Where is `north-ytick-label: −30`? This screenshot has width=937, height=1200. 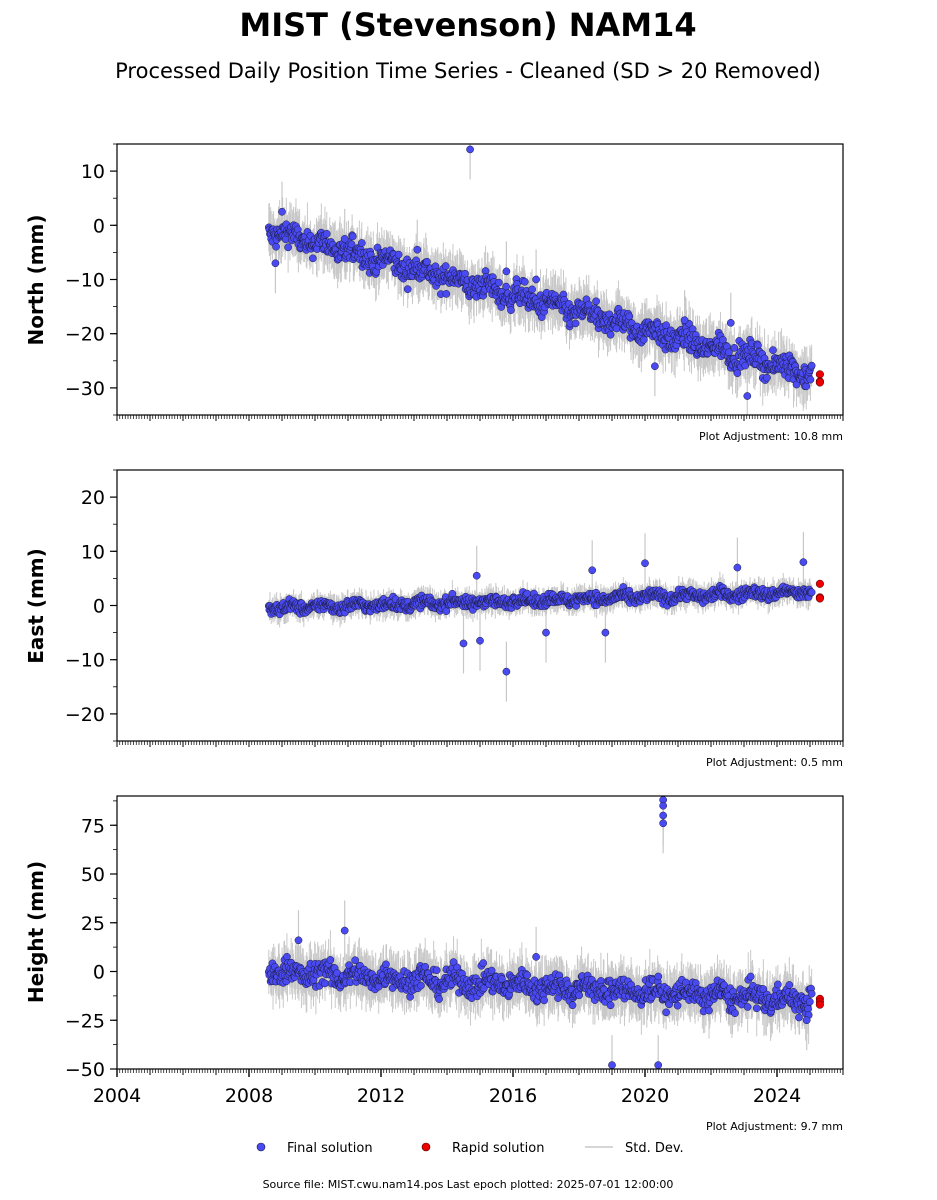 north-ytick-label: −30 is located at coordinates (85, 389).